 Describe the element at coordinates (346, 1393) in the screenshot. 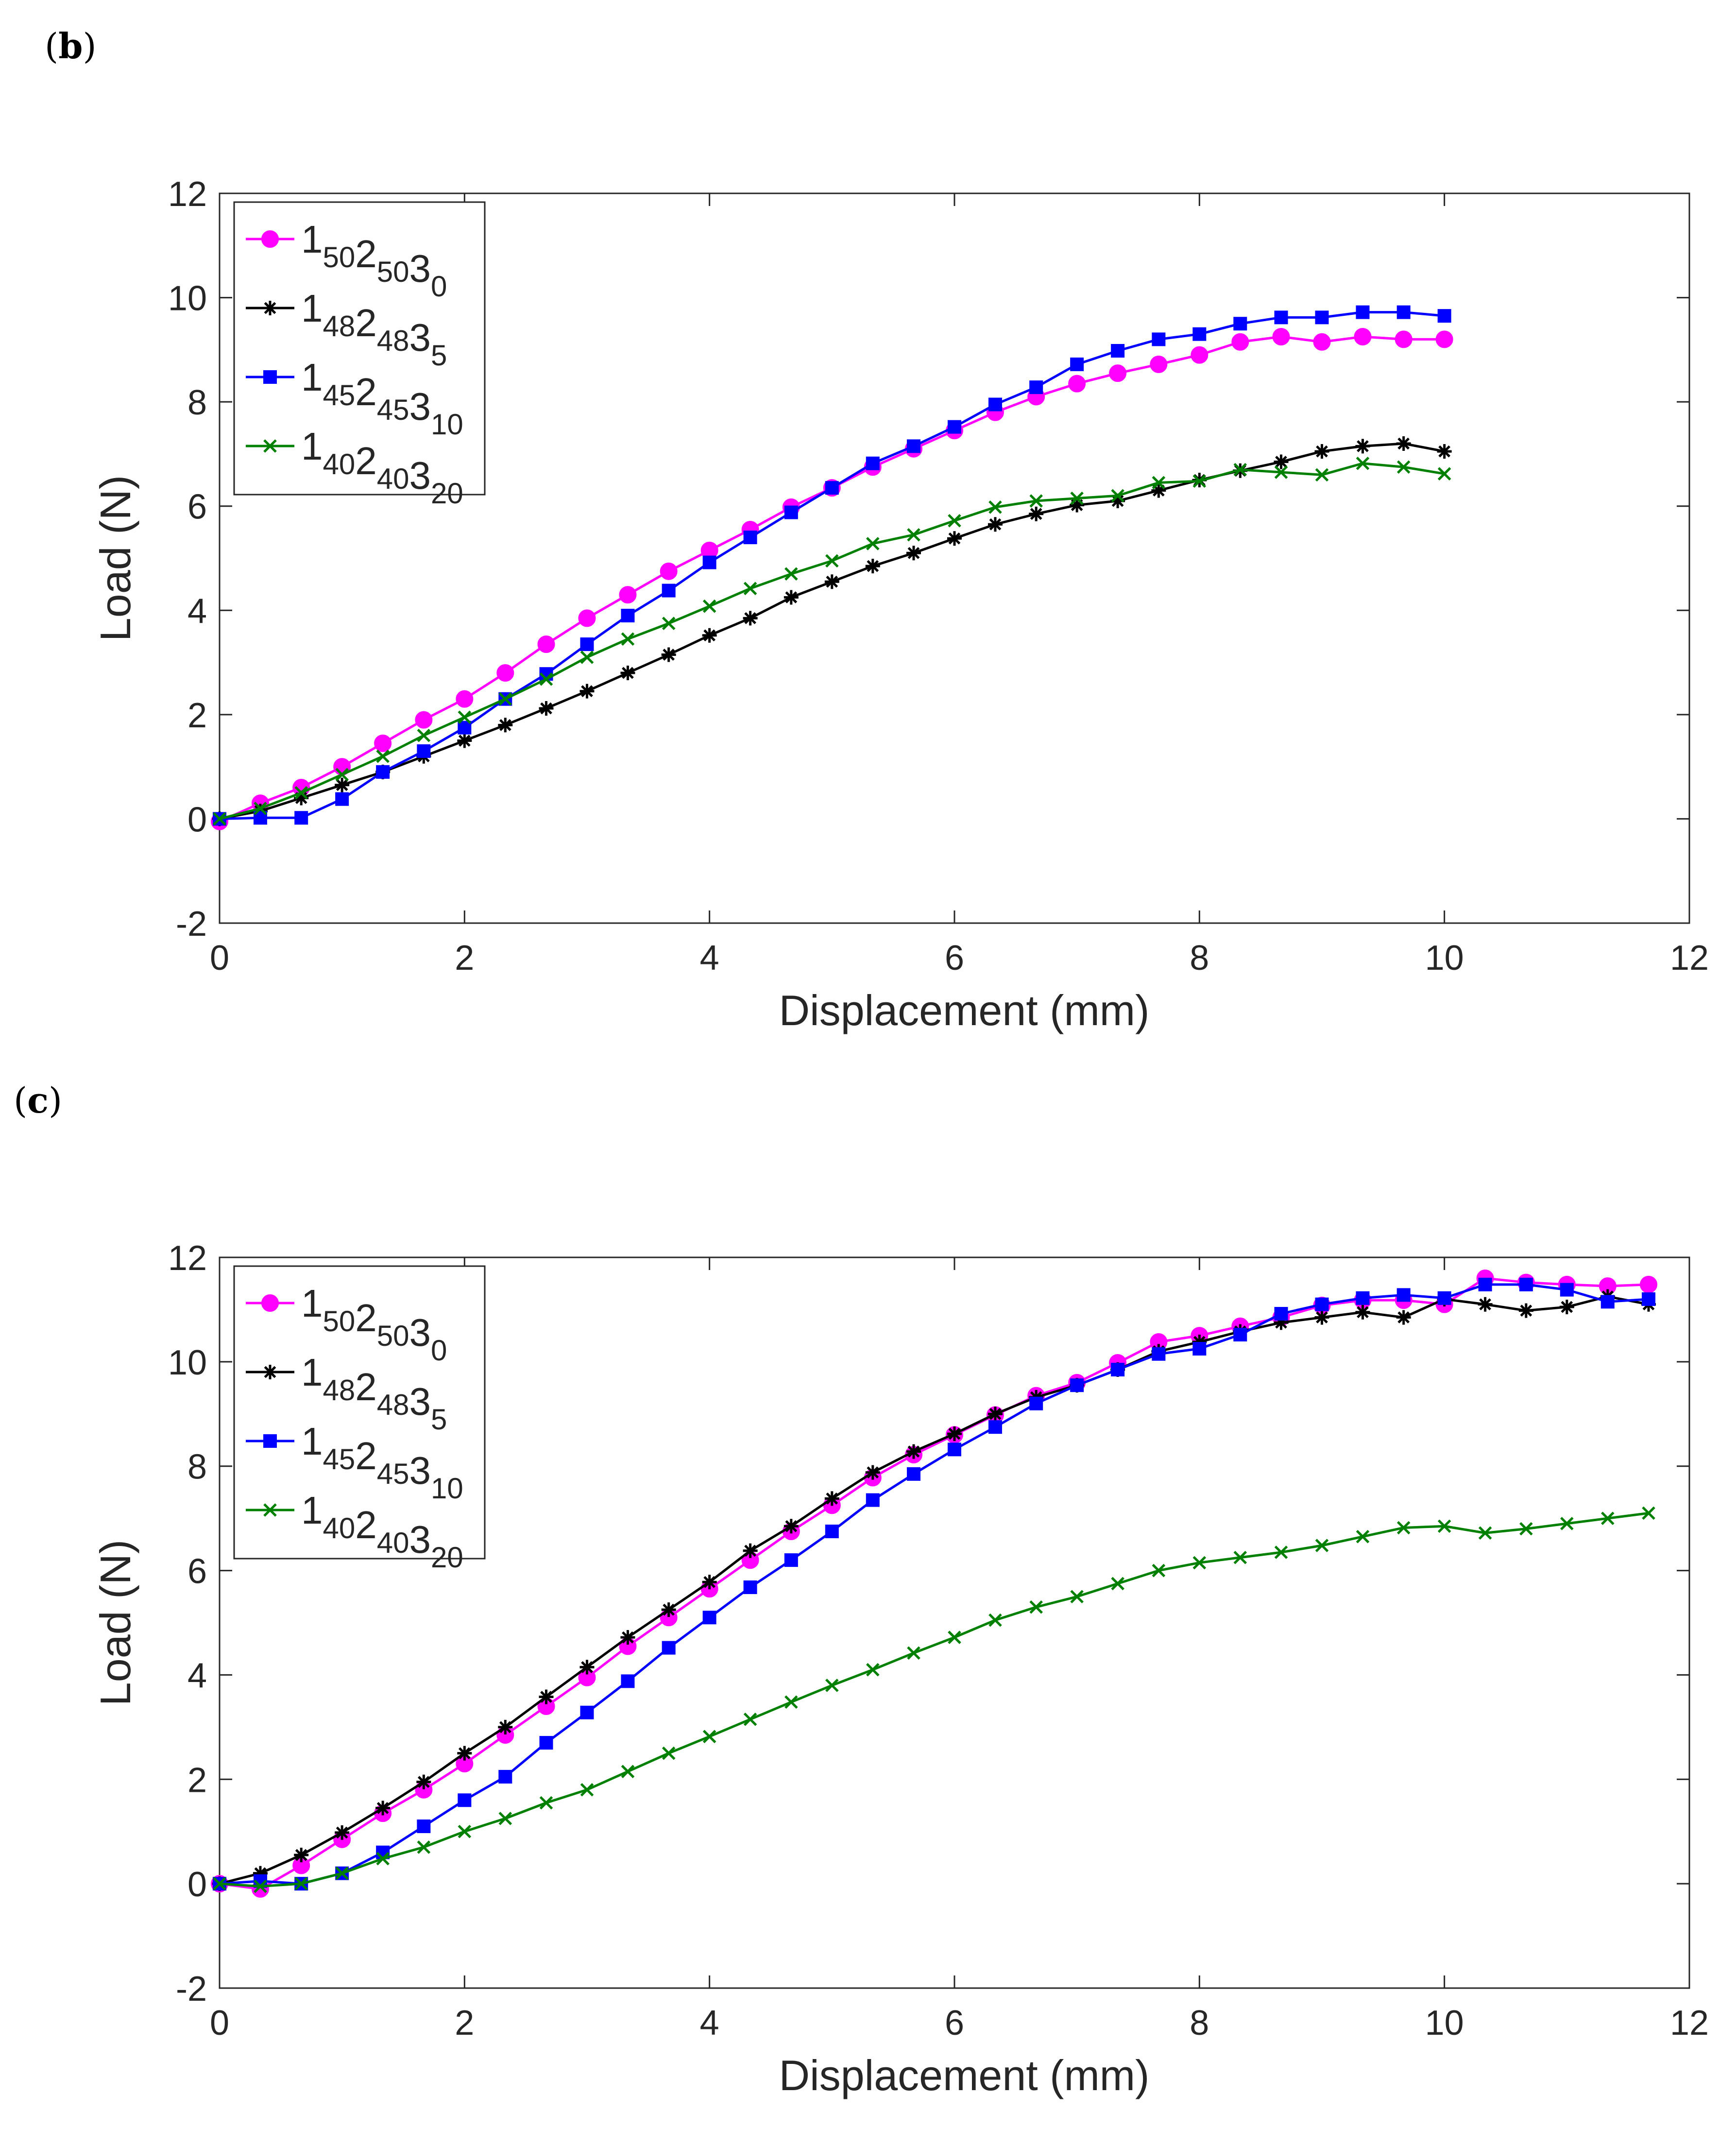

I see `legend-item-1: 14824835` at that location.